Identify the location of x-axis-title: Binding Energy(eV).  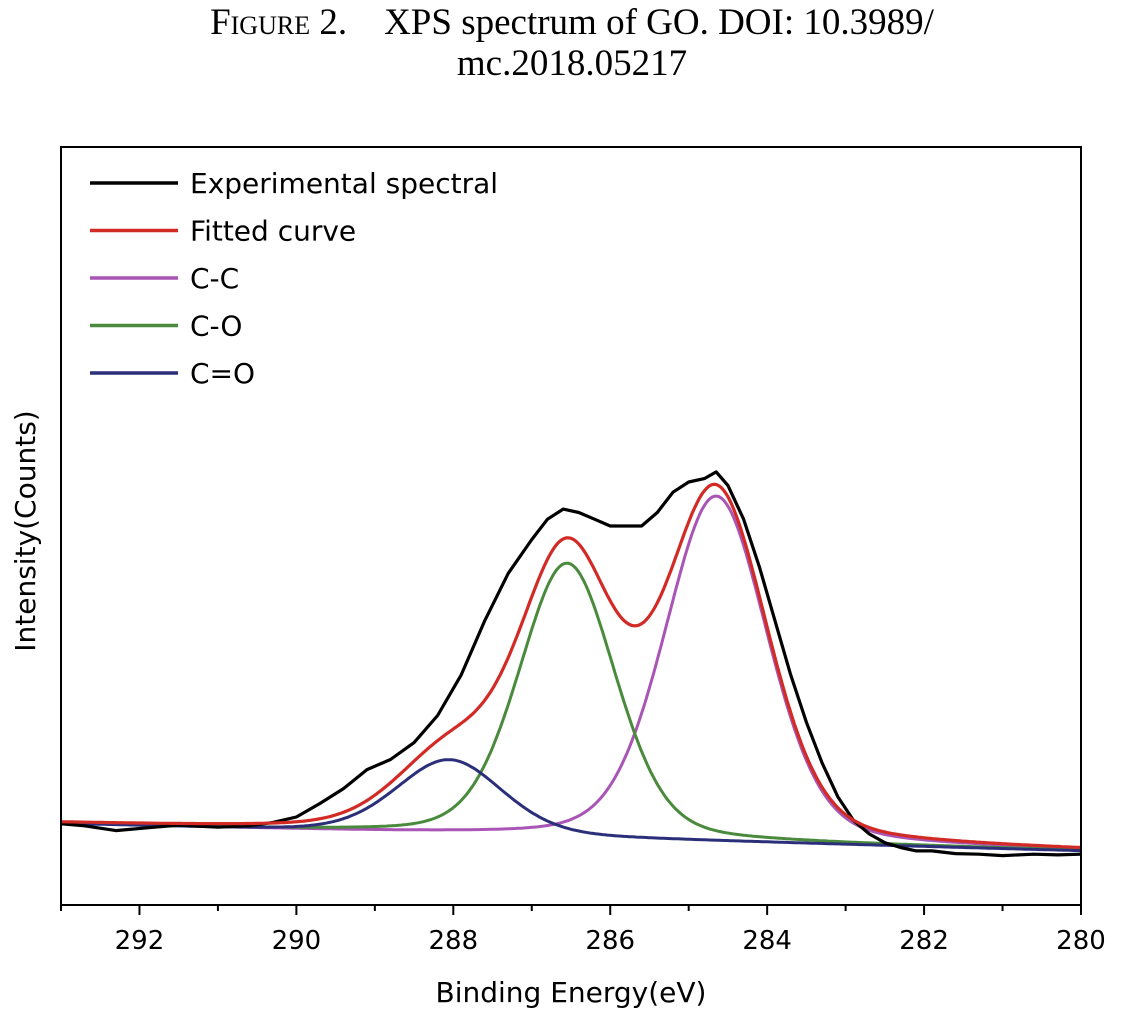
(571, 992).